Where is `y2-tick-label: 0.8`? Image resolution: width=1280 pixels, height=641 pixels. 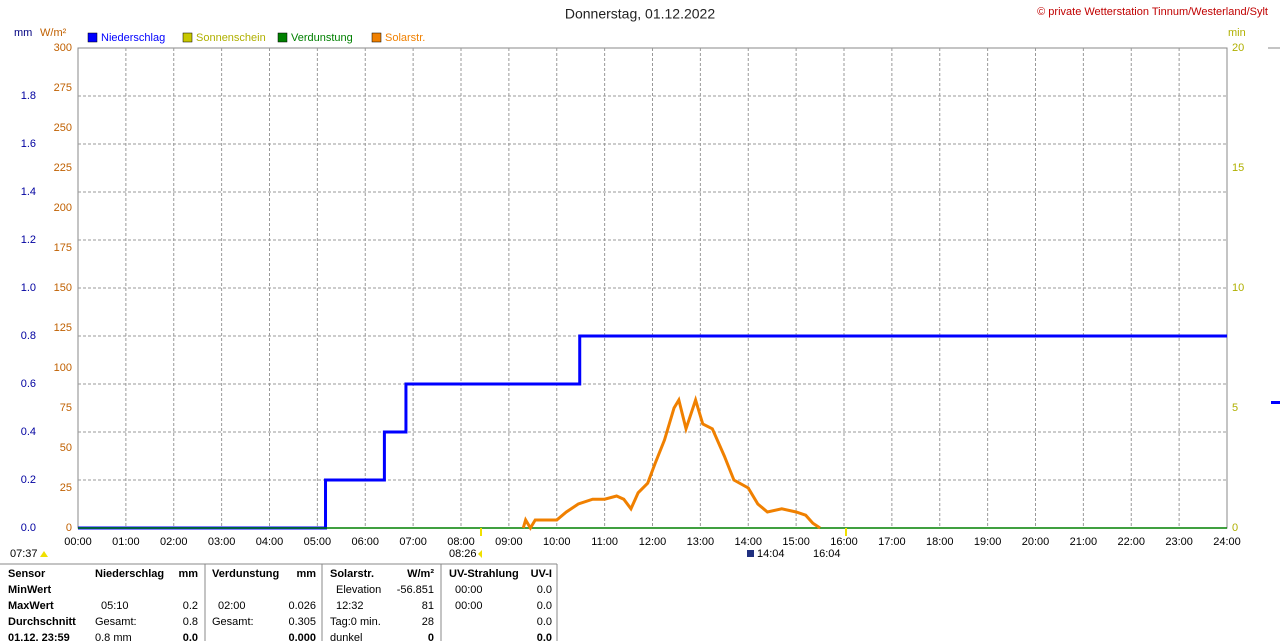 y2-tick-label: 0.8 is located at coordinates (28, 336).